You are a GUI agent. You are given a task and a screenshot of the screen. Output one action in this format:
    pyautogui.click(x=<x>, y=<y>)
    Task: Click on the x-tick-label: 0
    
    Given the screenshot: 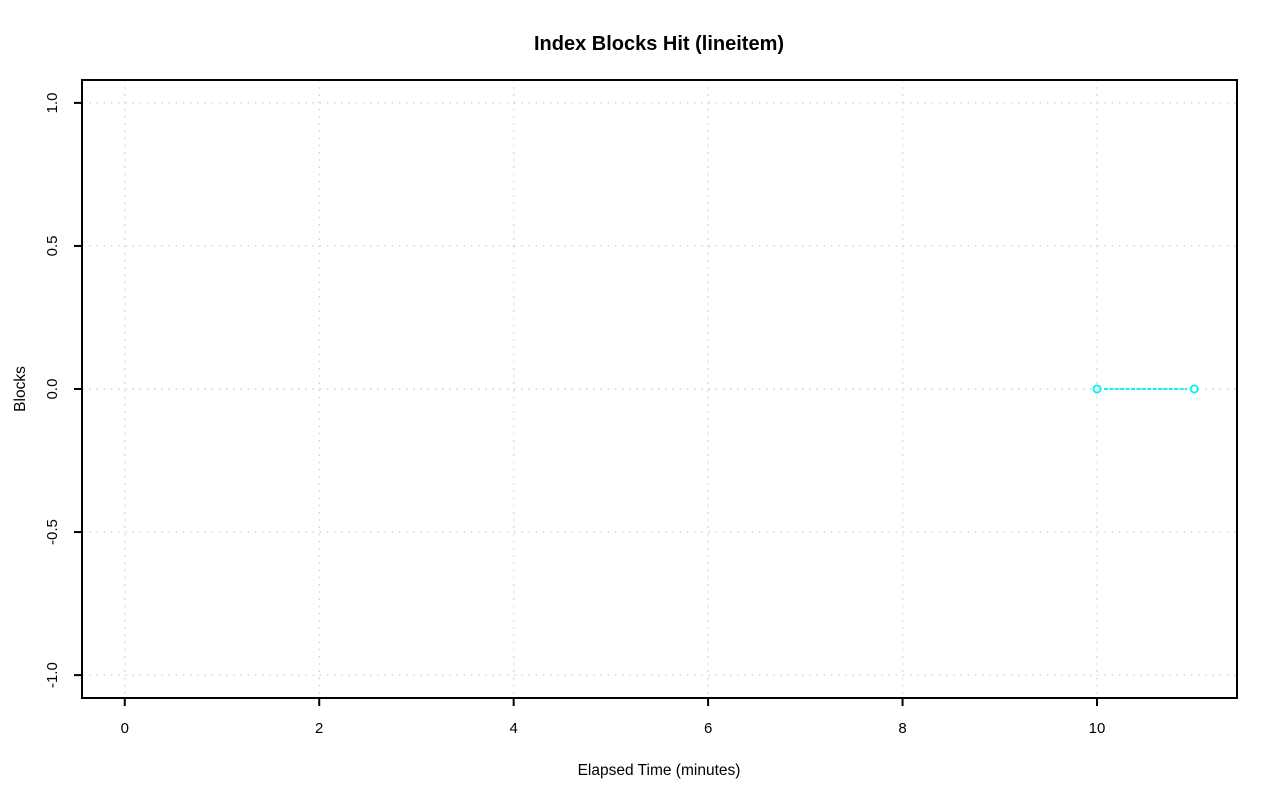 What is the action you would take?
    pyautogui.click(x=125, y=728)
    